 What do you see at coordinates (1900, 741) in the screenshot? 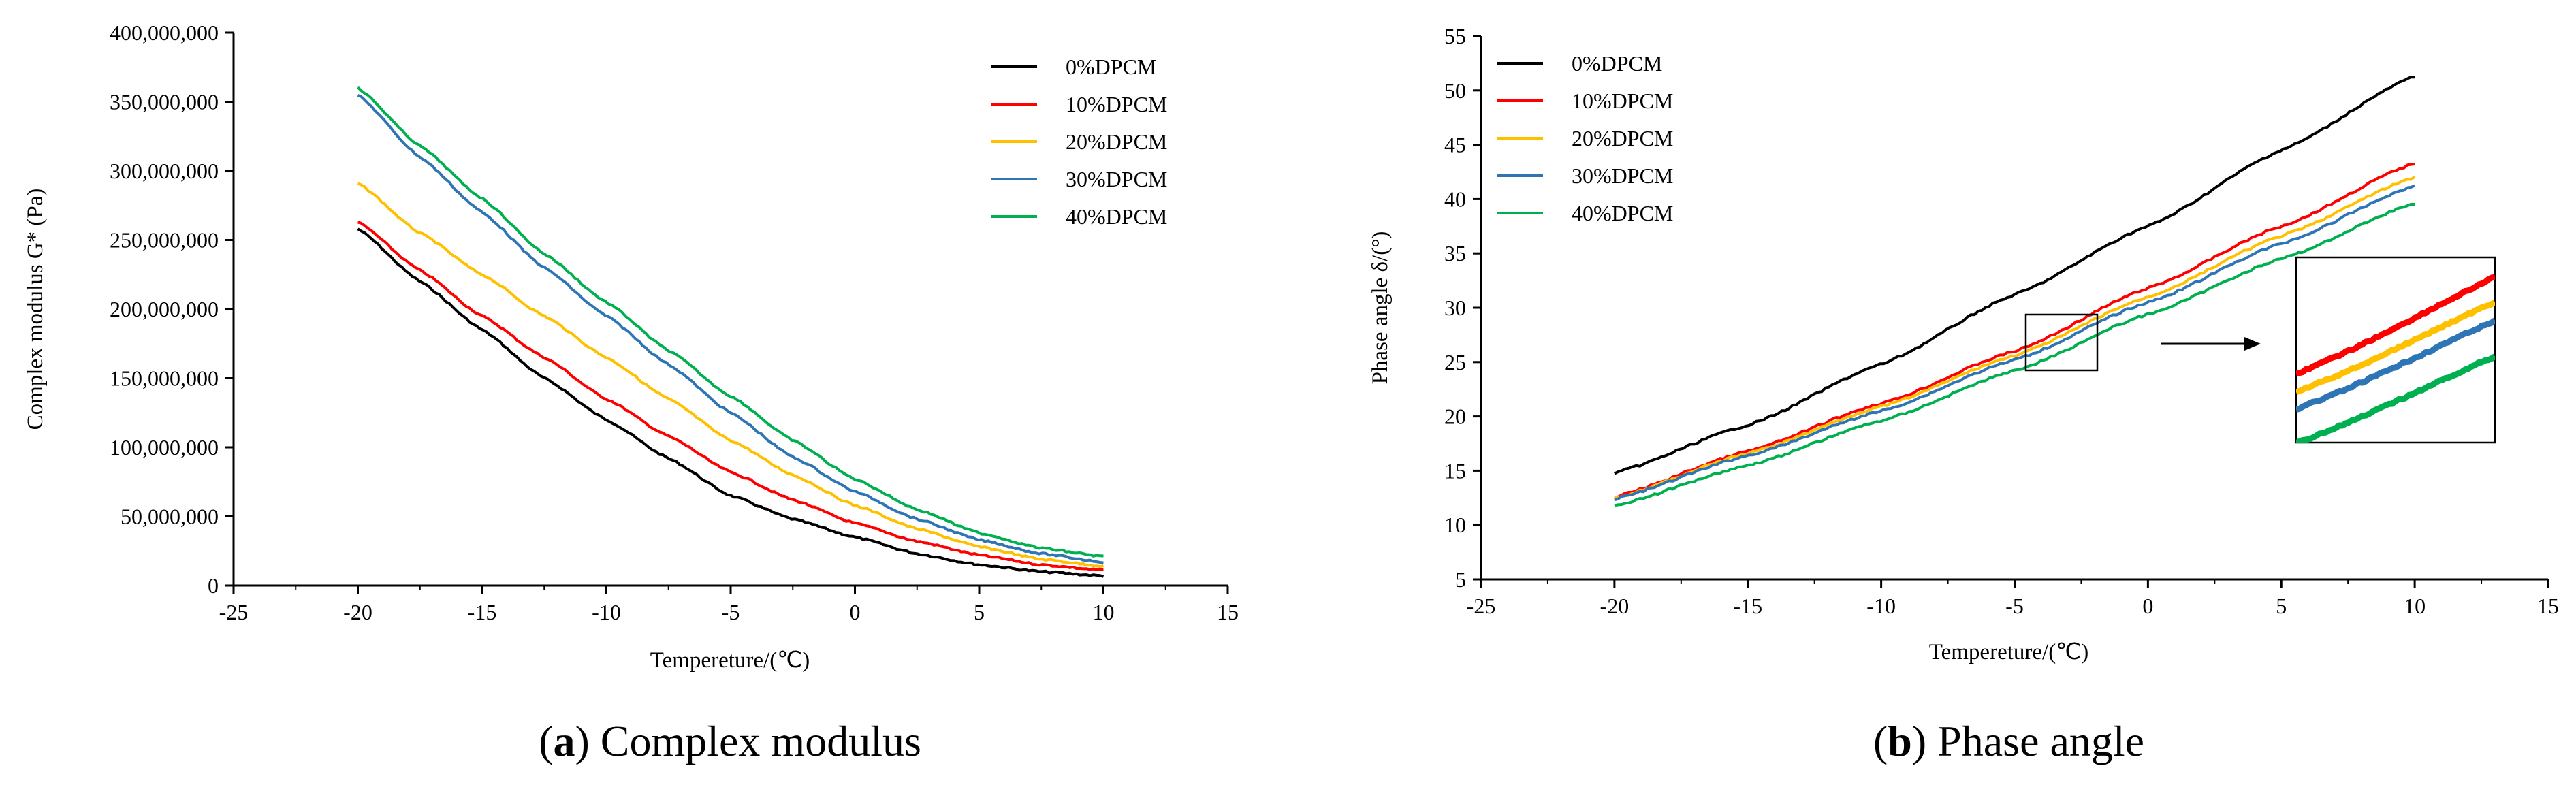
I see `caption-letter-b: b` at bounding box center [1900, 741].